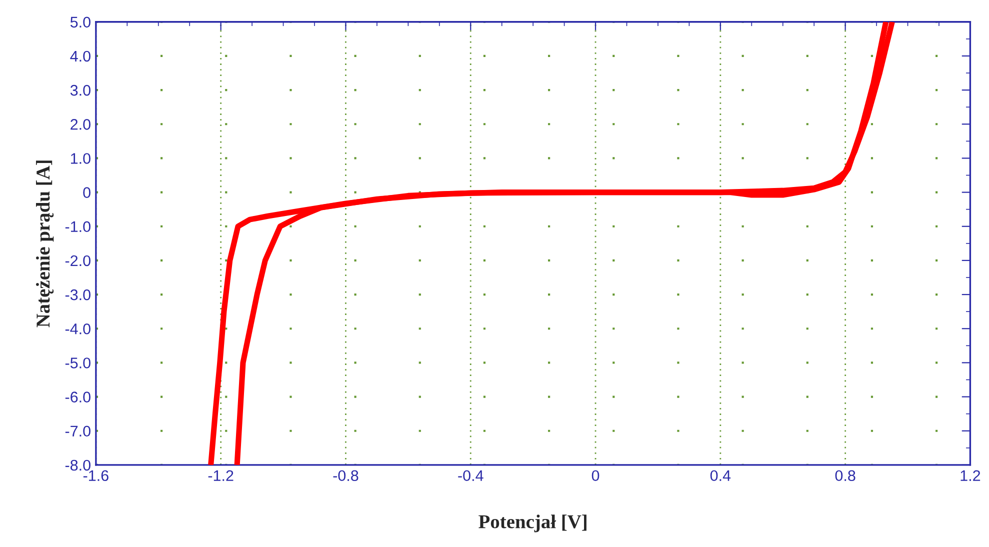 Image resolution: width=989 pixels, height=547 pixels. What do you see at coordinates (80, 158) in the screenshot?
I see `y-tick-label: 1.0` at bounding box center [80, 158].